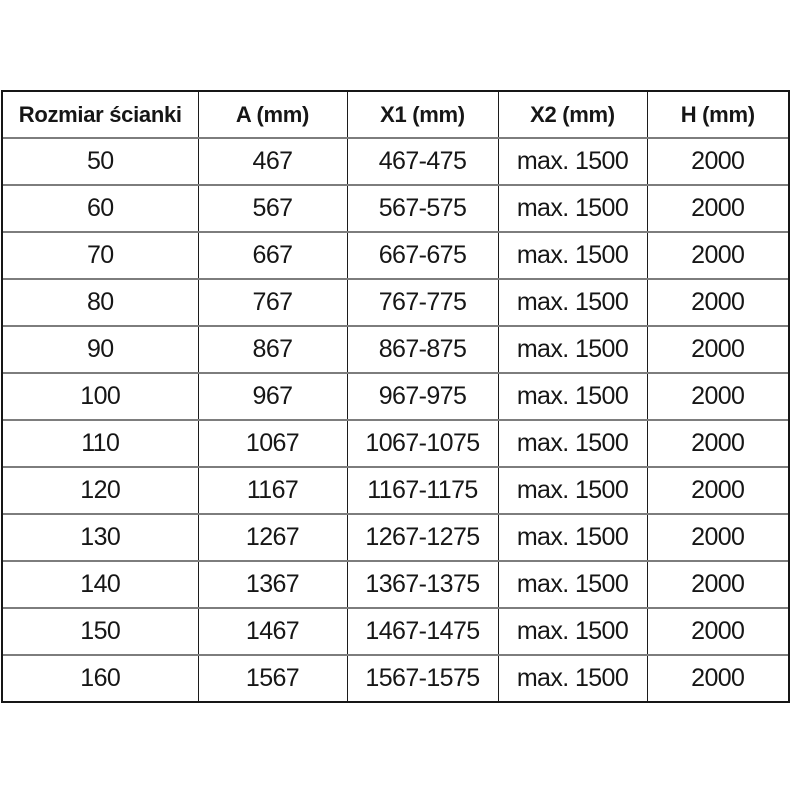  I want to click on table-cell: 1467-1475, so click(422, 631).